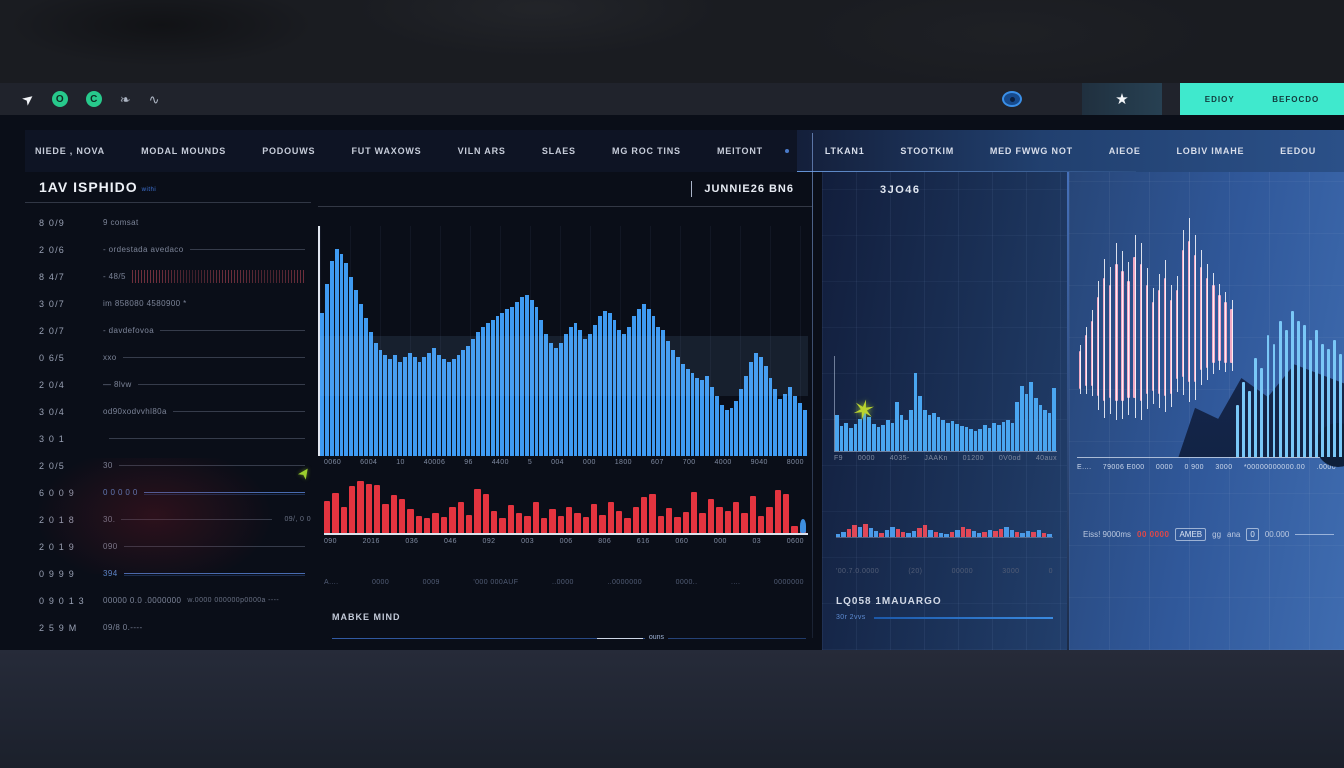 The width and height of the screenshot is (1344, 768). Describe the element at coordinates (927, 151) in the screenshot. I see `nav-item: STOOTKIM` at that location.